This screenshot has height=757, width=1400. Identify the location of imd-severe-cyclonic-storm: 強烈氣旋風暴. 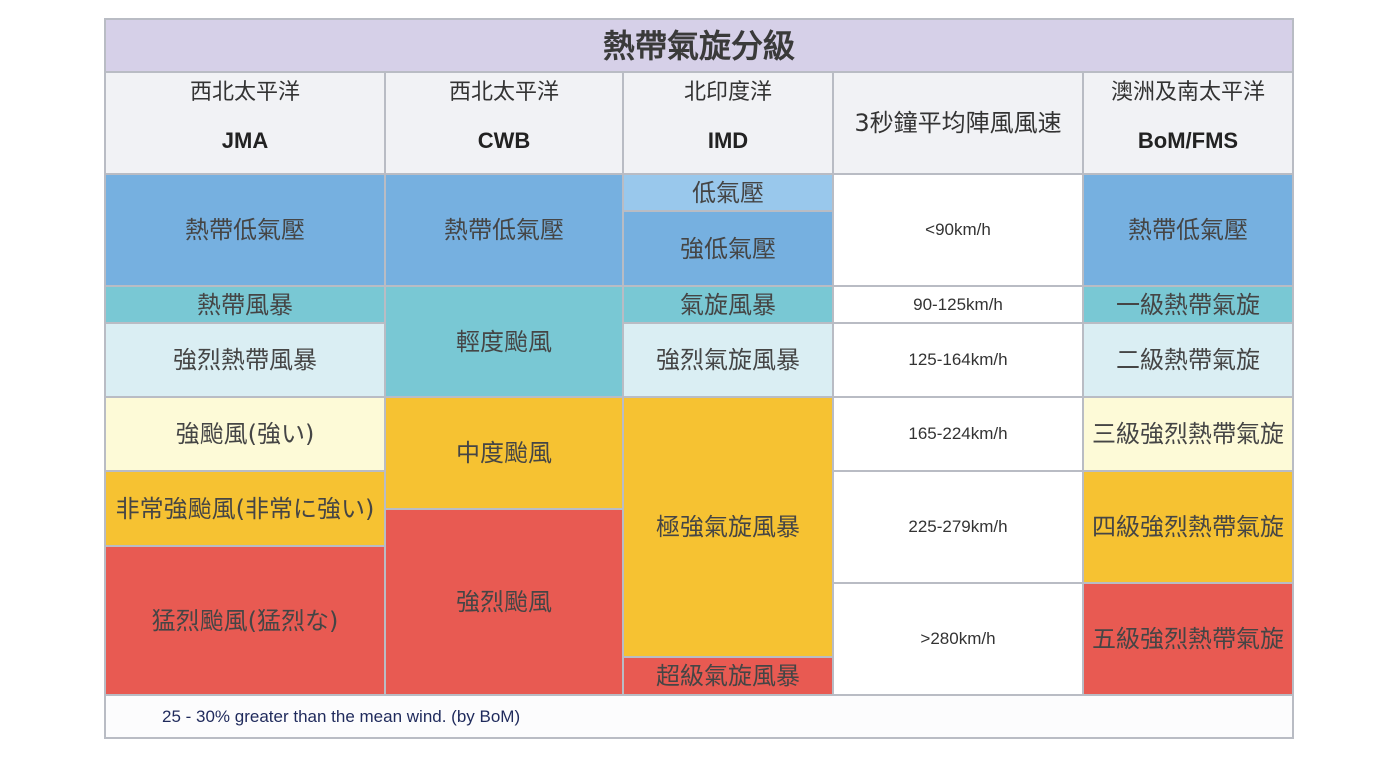
(728, 360).